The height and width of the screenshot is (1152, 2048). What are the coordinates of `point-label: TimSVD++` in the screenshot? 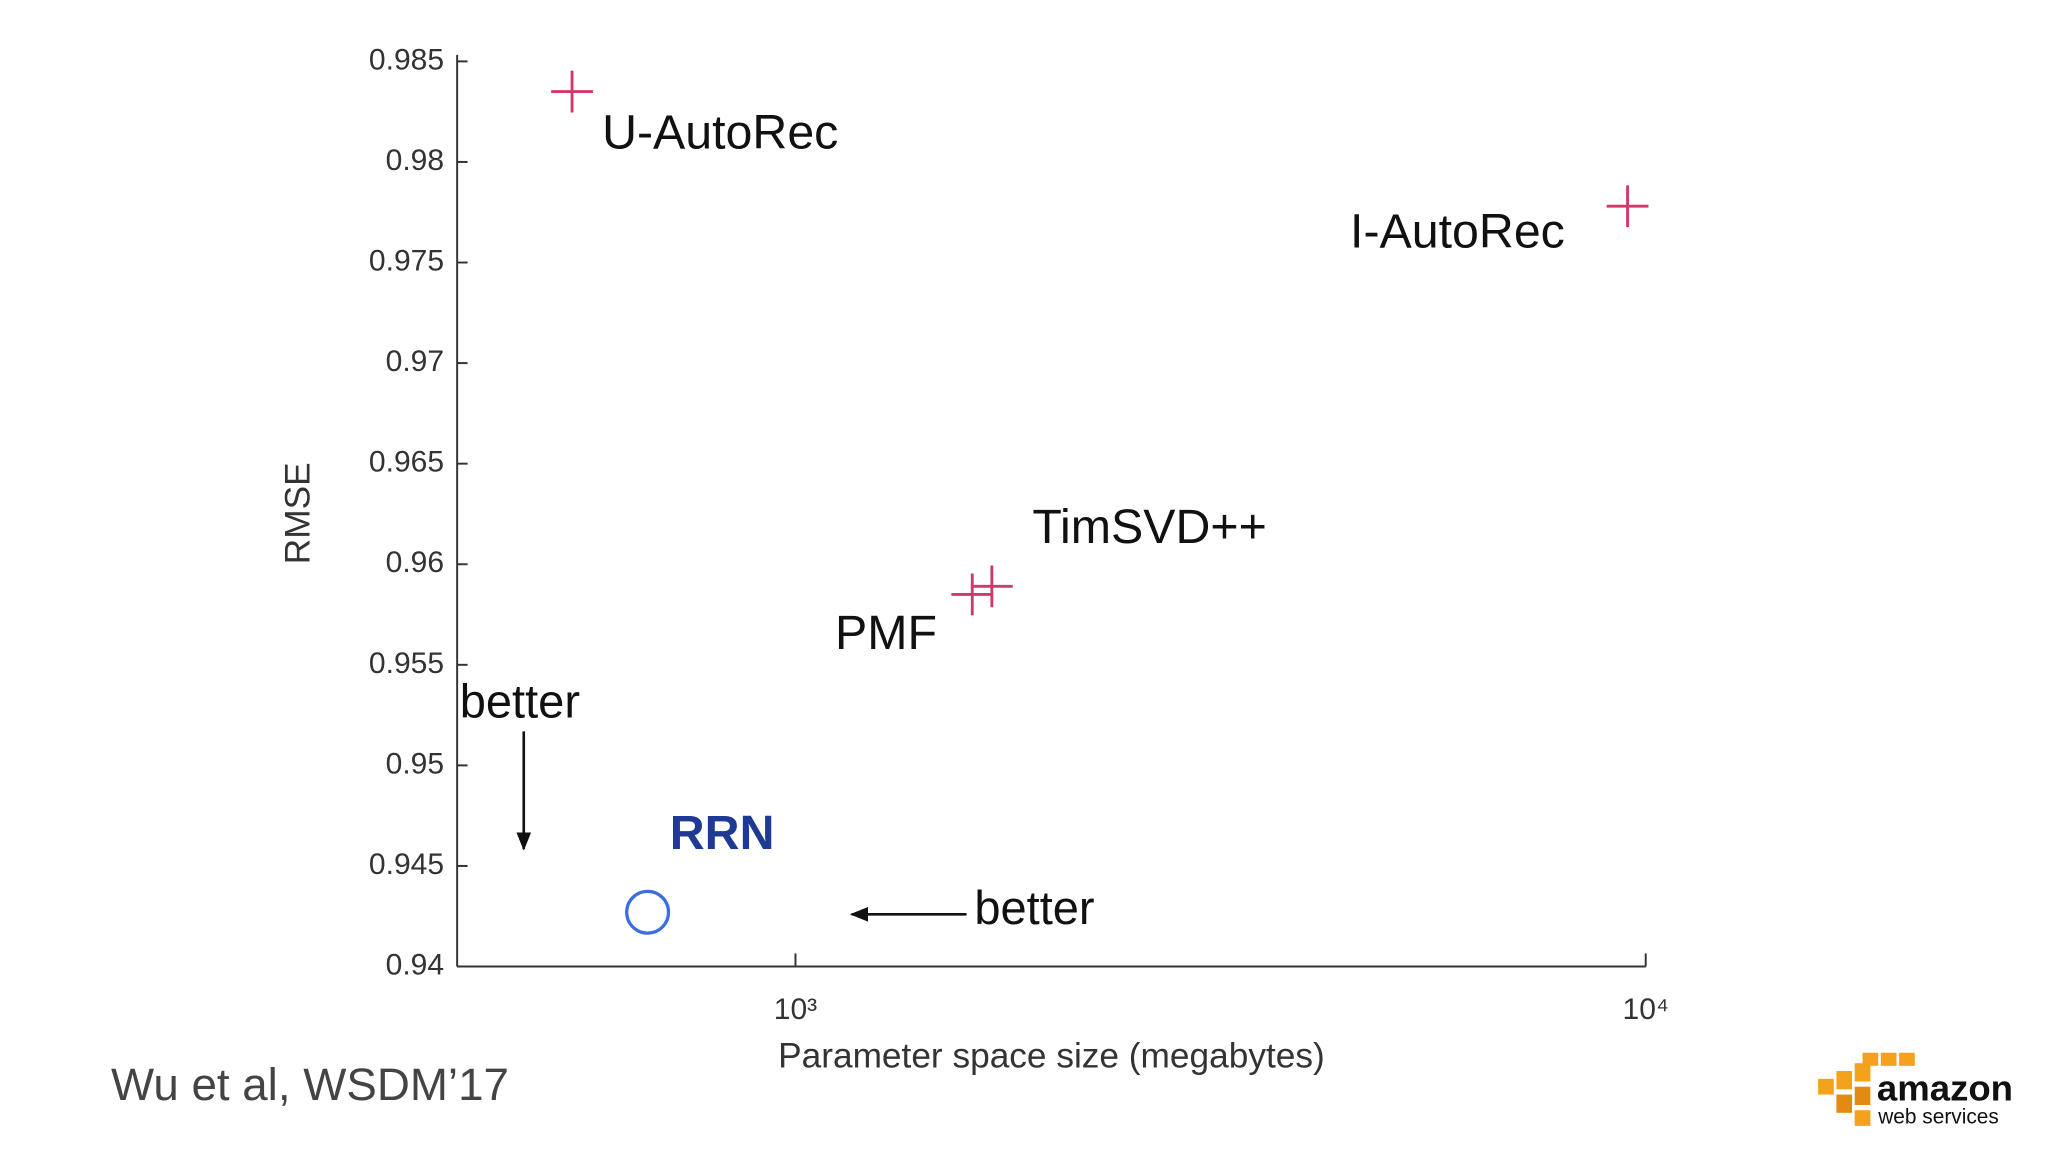 It's located at (1149, 527).